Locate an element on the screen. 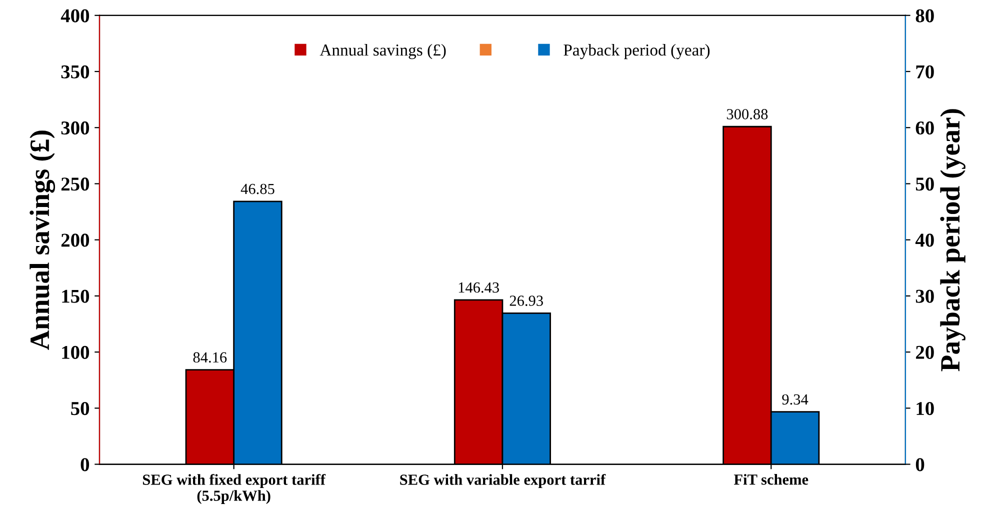  y2-tick-label: 0 is located at coordinates (920, 465).